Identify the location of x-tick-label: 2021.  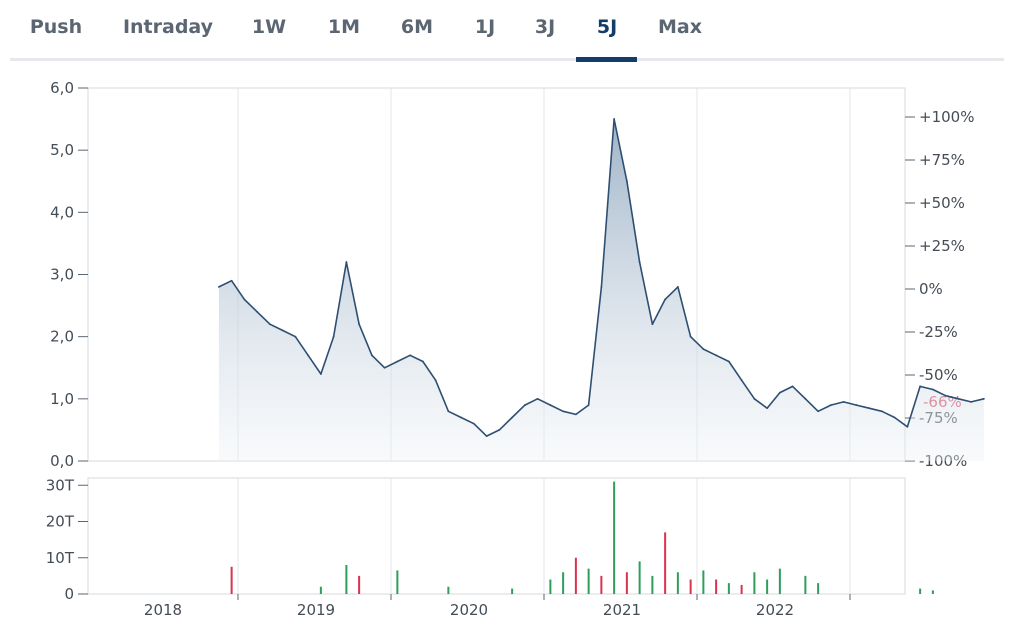
(622, 610).